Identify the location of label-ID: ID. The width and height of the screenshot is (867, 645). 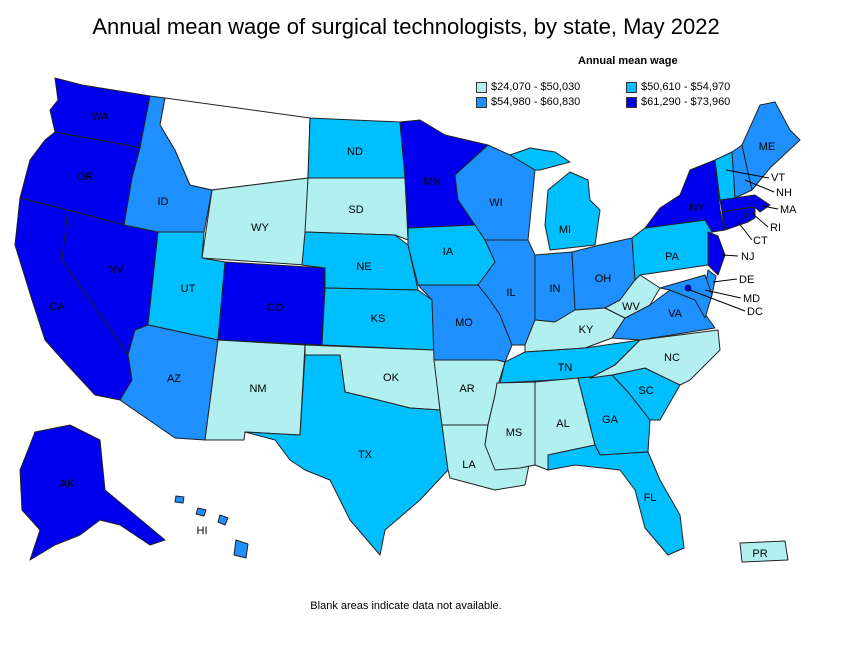
(163, 202).